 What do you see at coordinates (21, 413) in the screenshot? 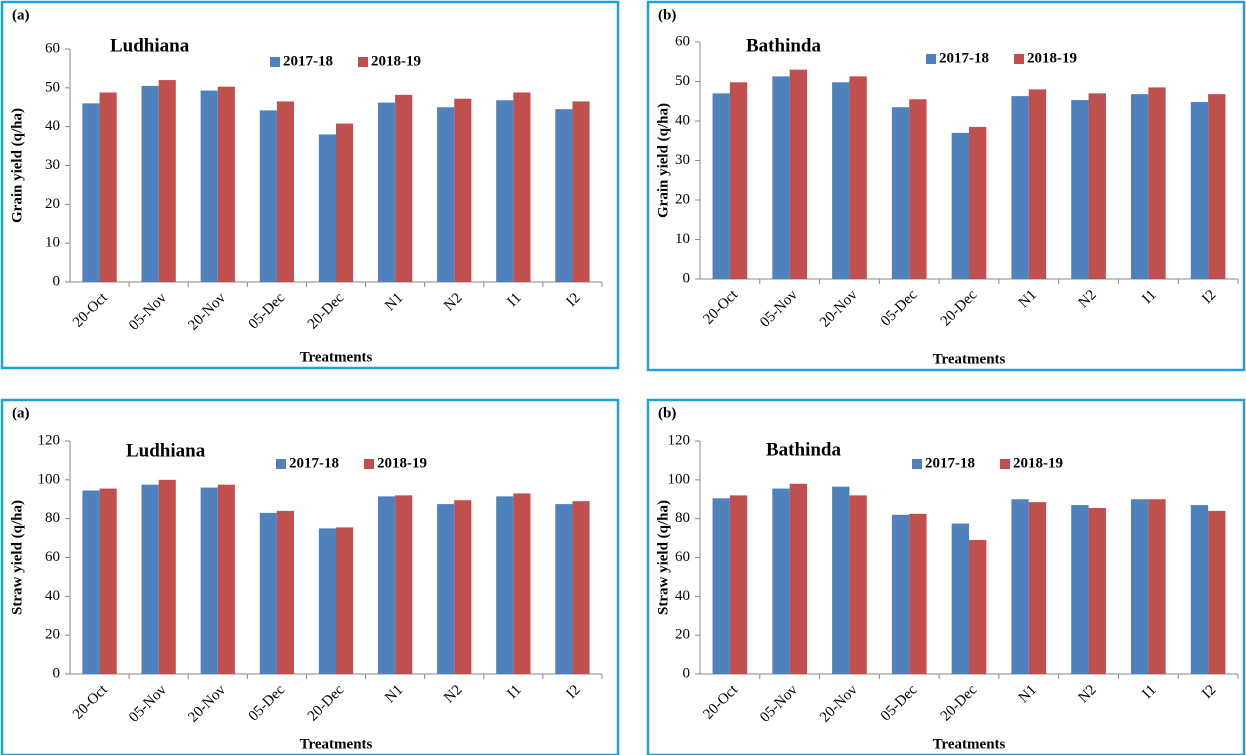
I see `panel-label: (a)` at bounding box center [21, 413].